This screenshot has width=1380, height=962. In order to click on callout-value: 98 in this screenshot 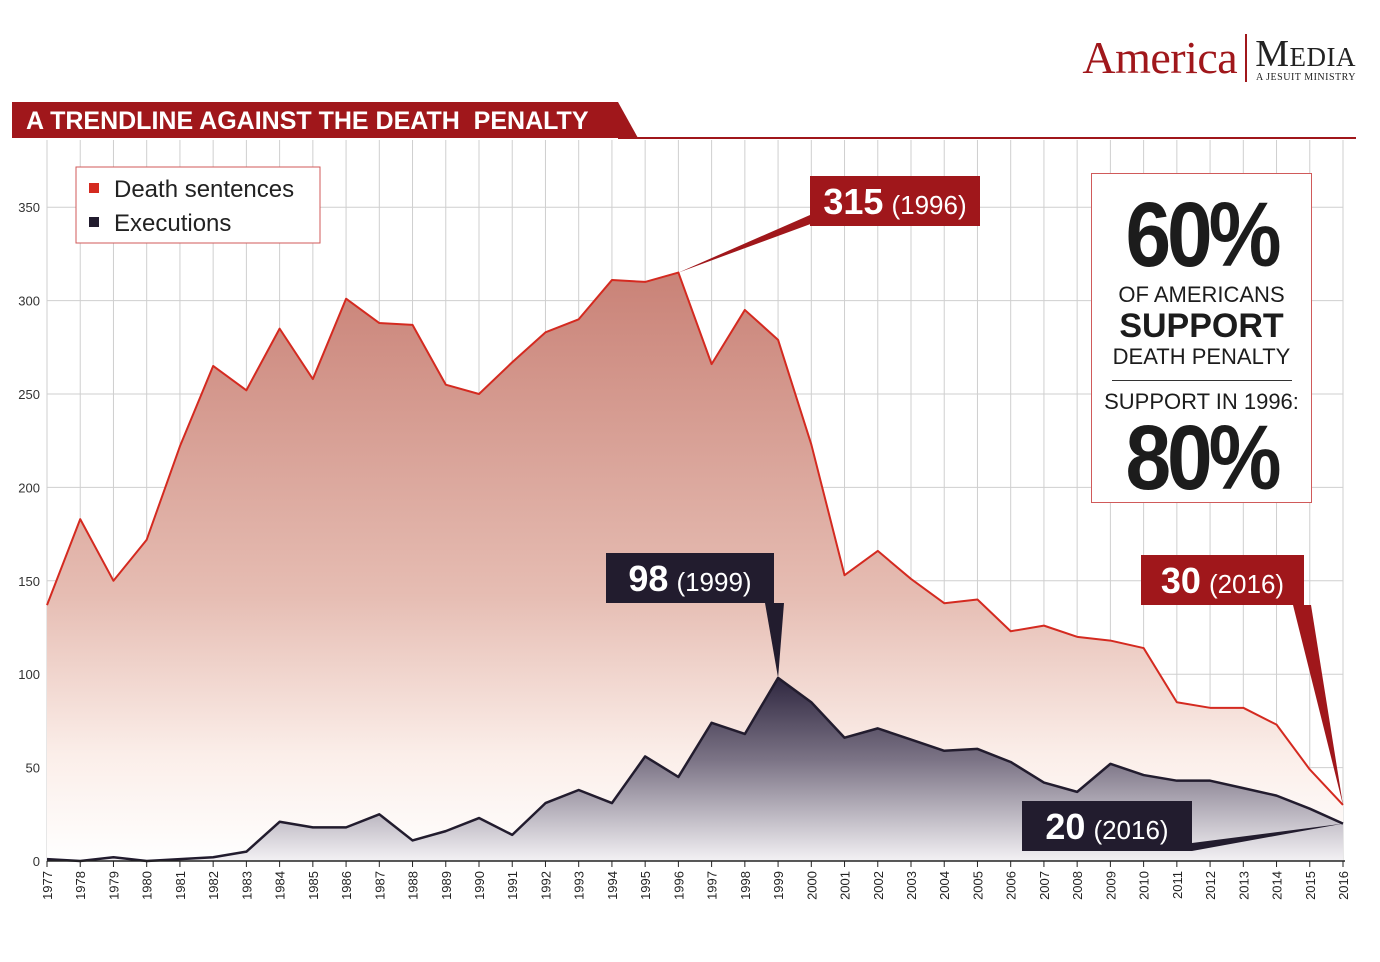, I will do `click(648, 578)`.